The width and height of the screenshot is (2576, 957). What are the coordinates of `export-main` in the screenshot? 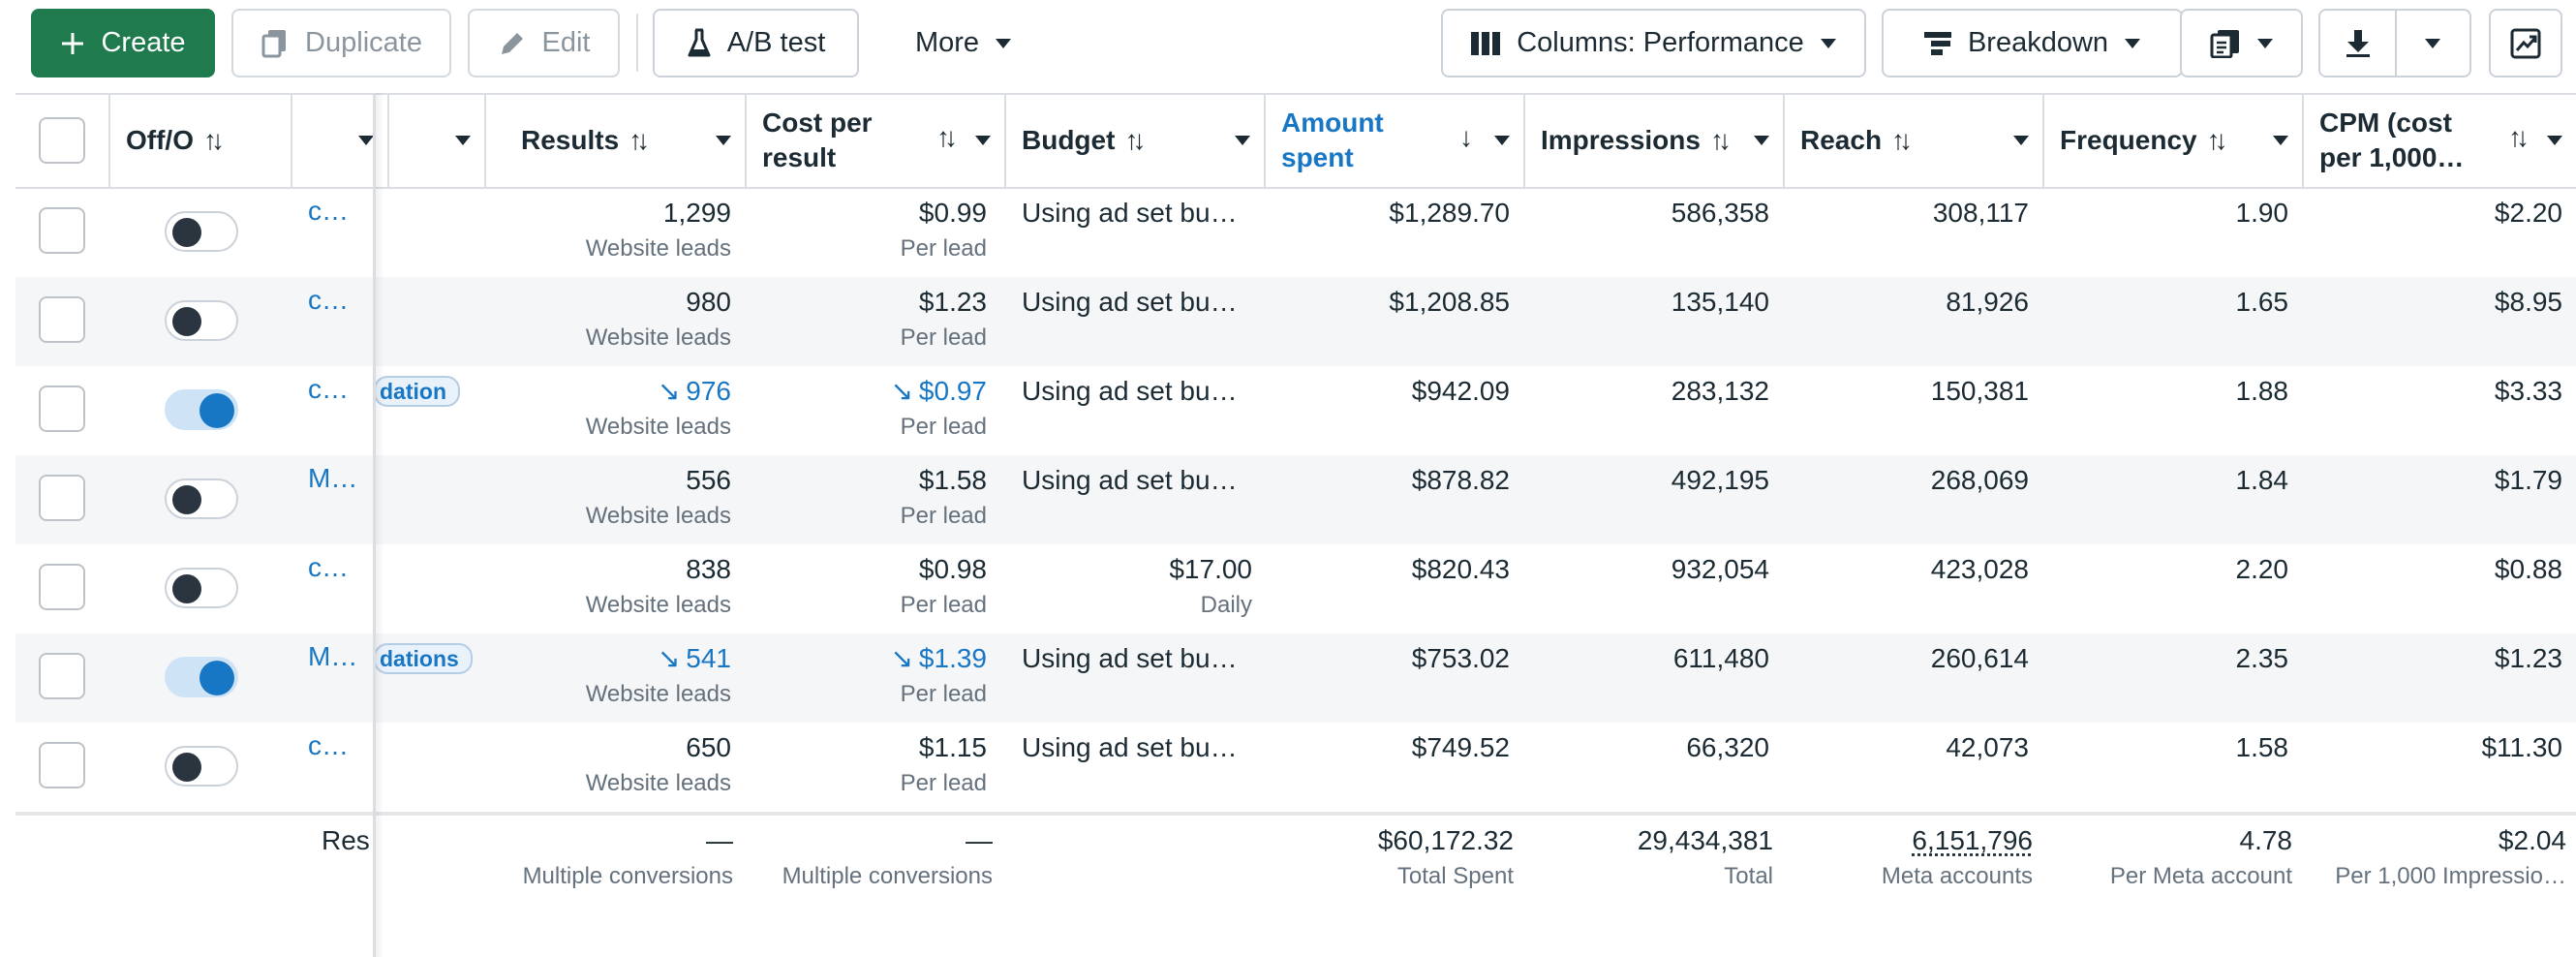 It's located at (2357, 43).